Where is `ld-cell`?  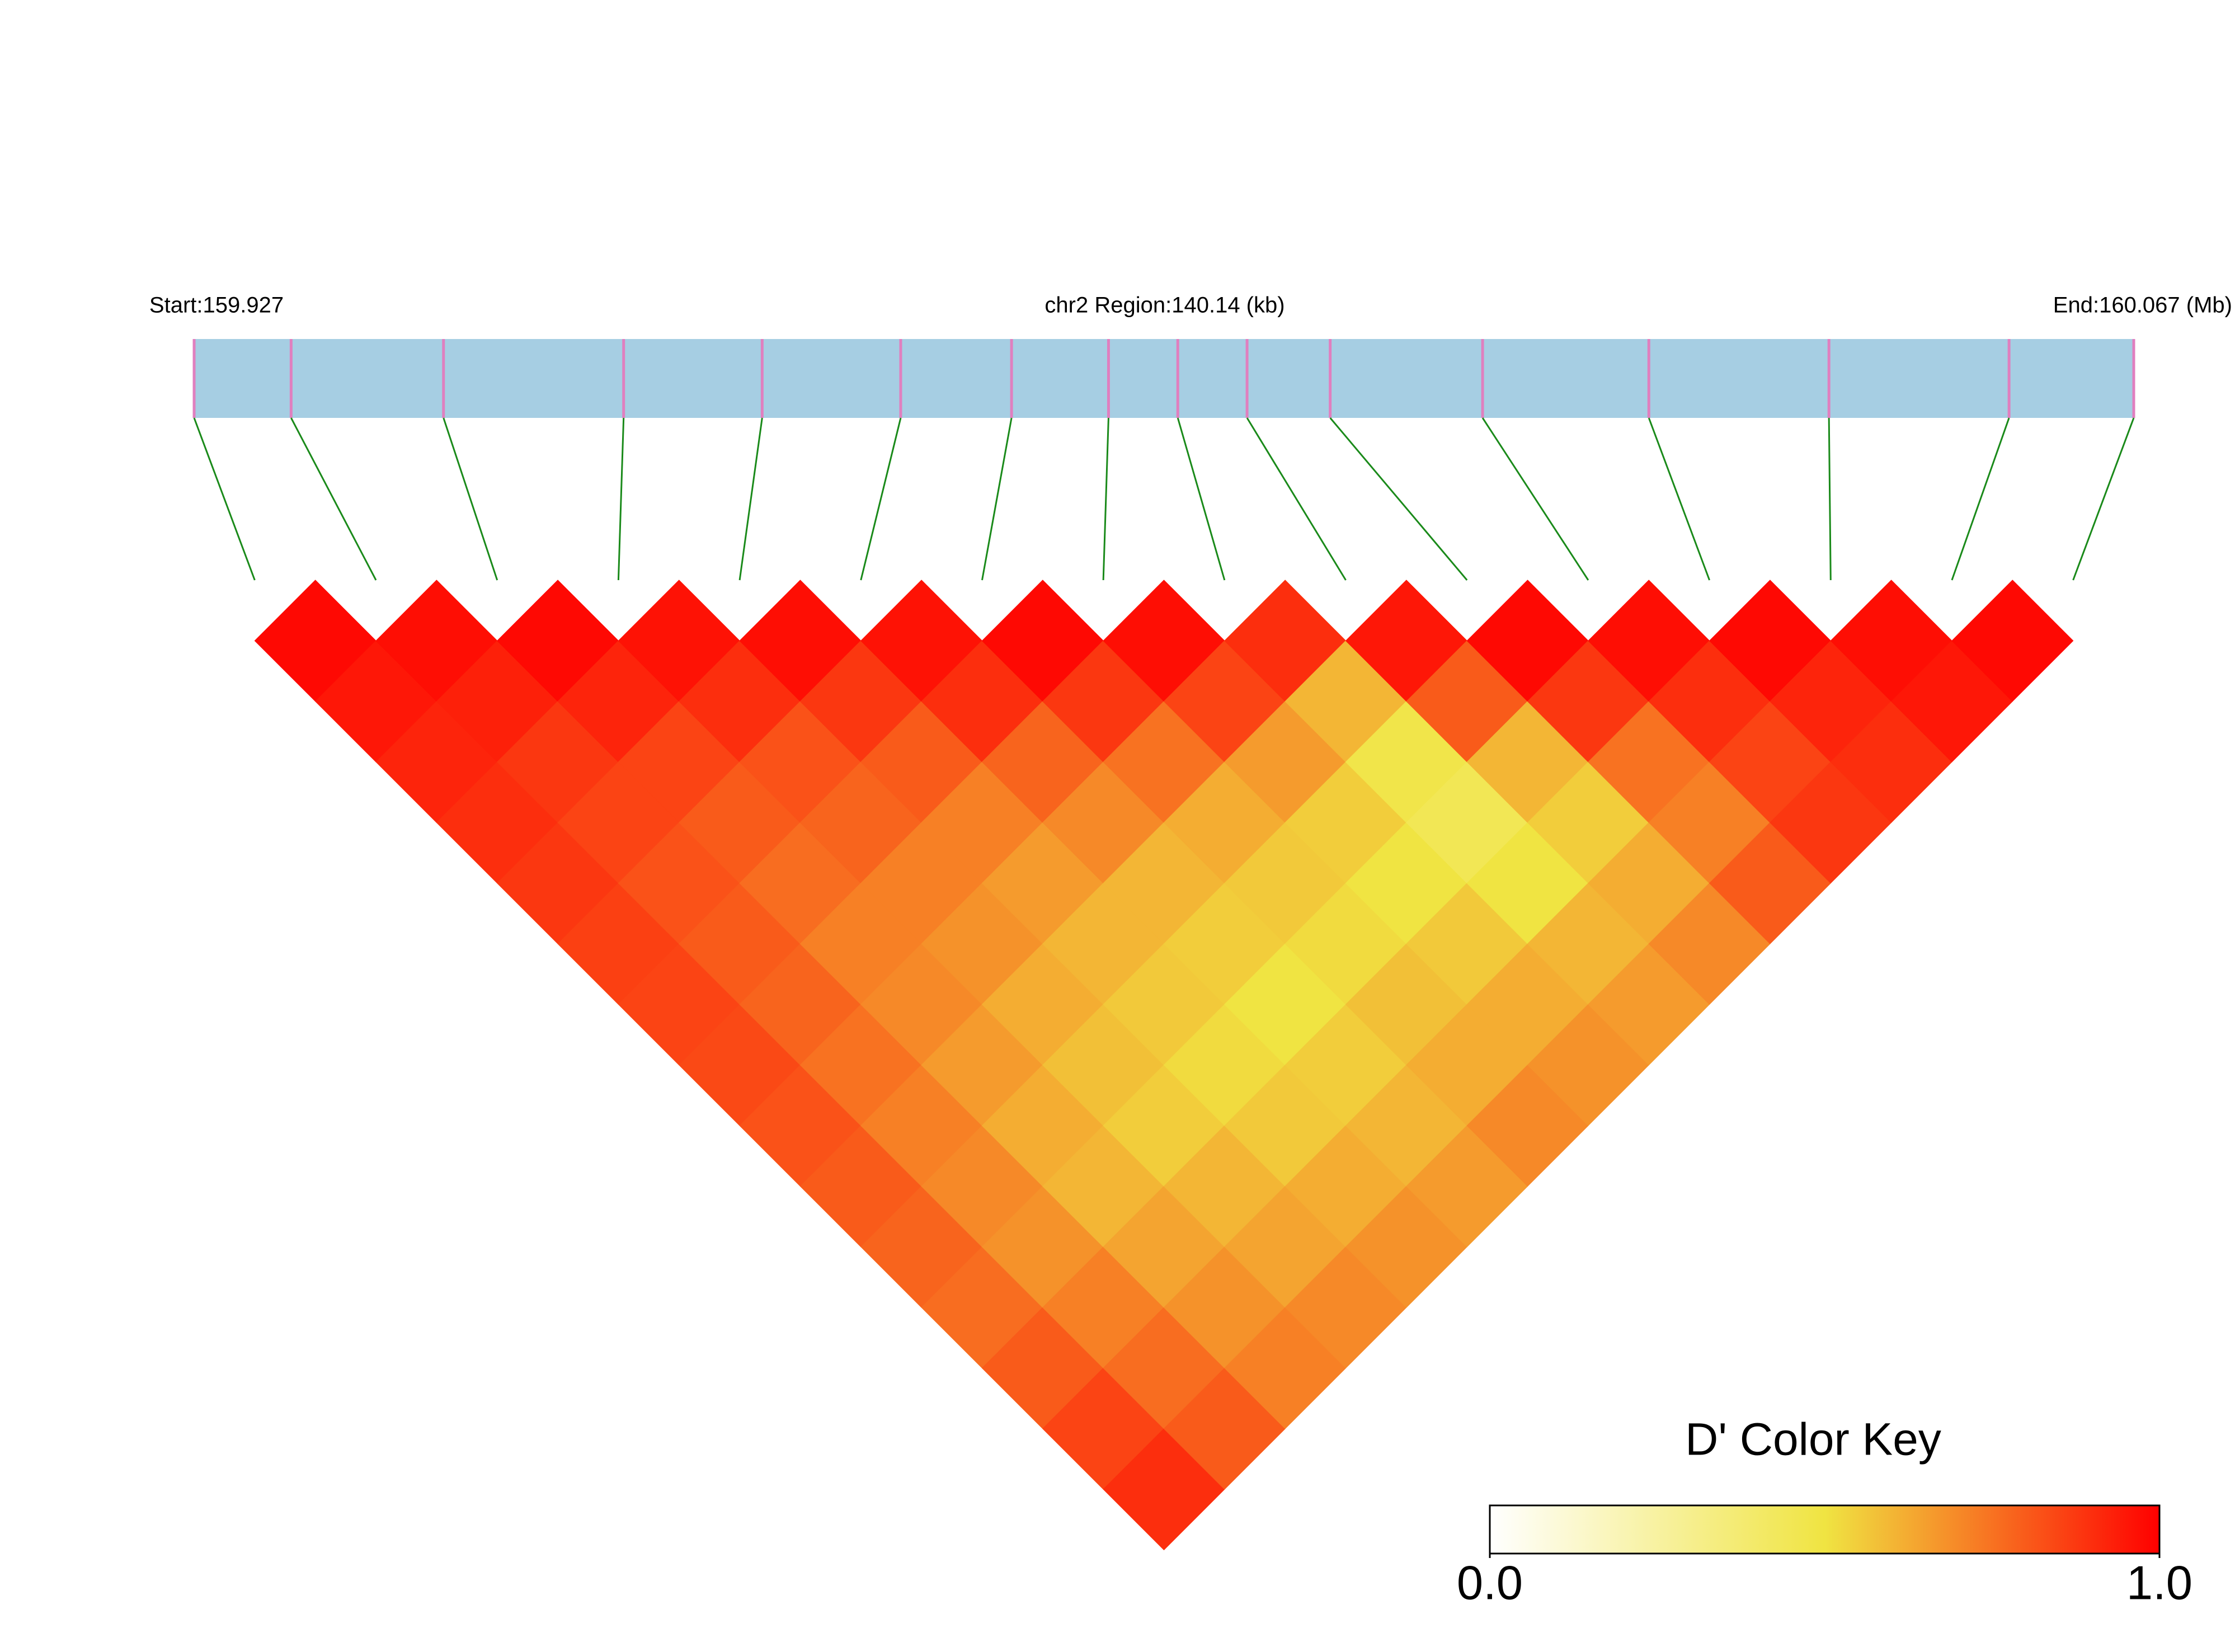
ld-cell is located at coordinates (2012, 641).